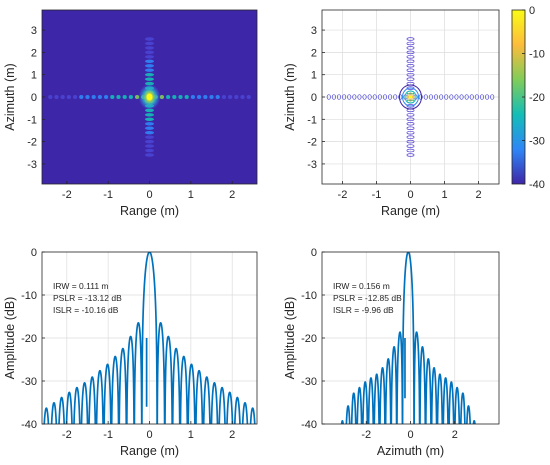  I want to click on contour-peak-ring, so click(410, 97).